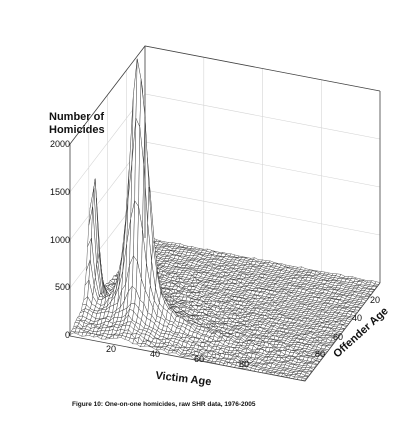 The width and height of the screenshot is (418, 425). I want to click on x-tick-label: 40, so click(155, 354).